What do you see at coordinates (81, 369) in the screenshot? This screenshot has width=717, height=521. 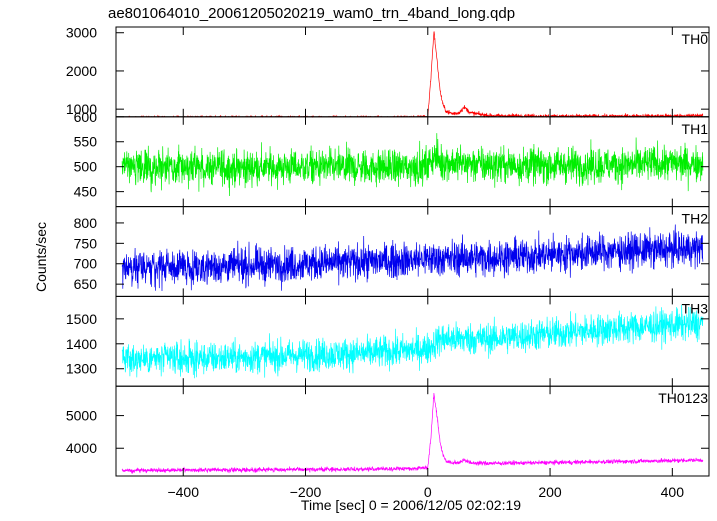 I see `y-tick-label: 1300` at bounding box center [81, 369].